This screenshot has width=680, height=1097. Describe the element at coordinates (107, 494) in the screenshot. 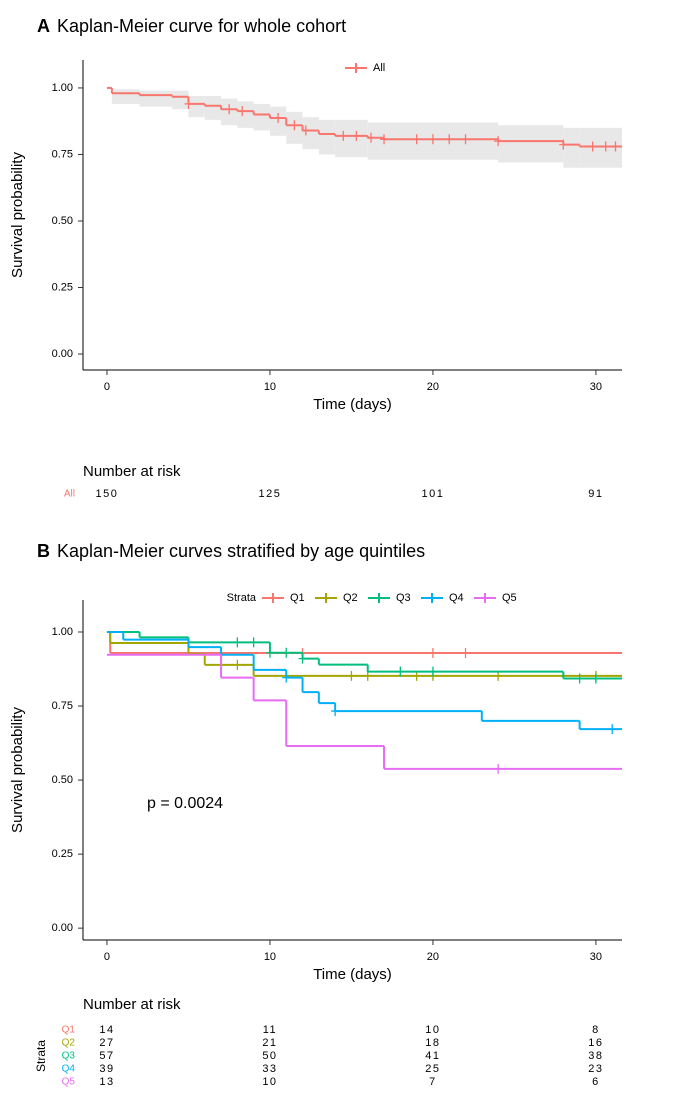

I see `risk-count: 150` at that location.